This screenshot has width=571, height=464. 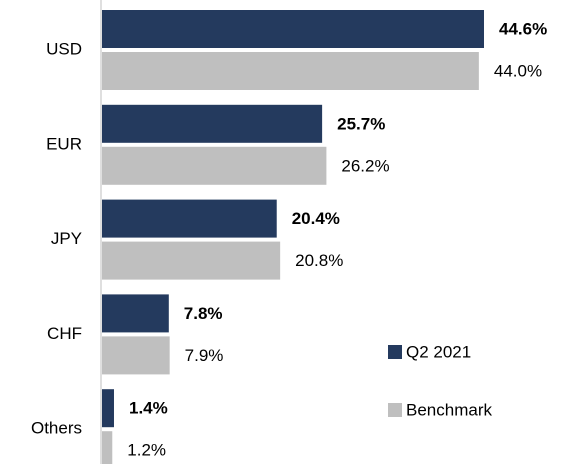 What do you see at coordinates (204, 355) in the screenshot?
I see `value-label: 7.9%` at bounding box center [204, 355].